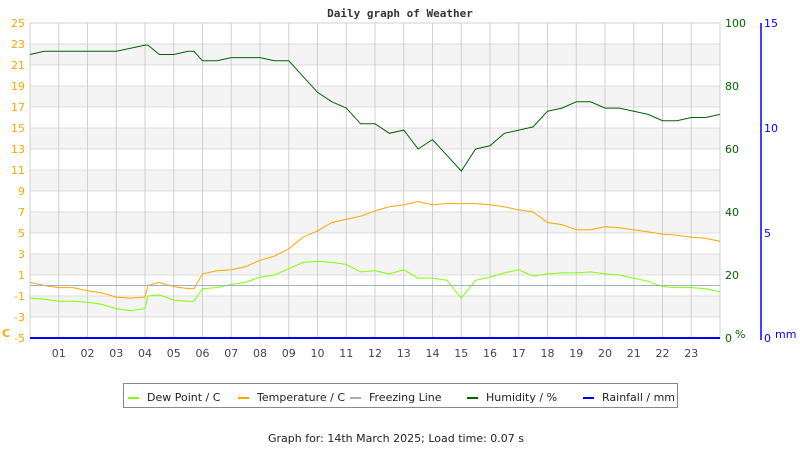  Describe the element at coordinates (184, 397) in the screenshot. I see `legend-label: Dew Point / C` at that location.